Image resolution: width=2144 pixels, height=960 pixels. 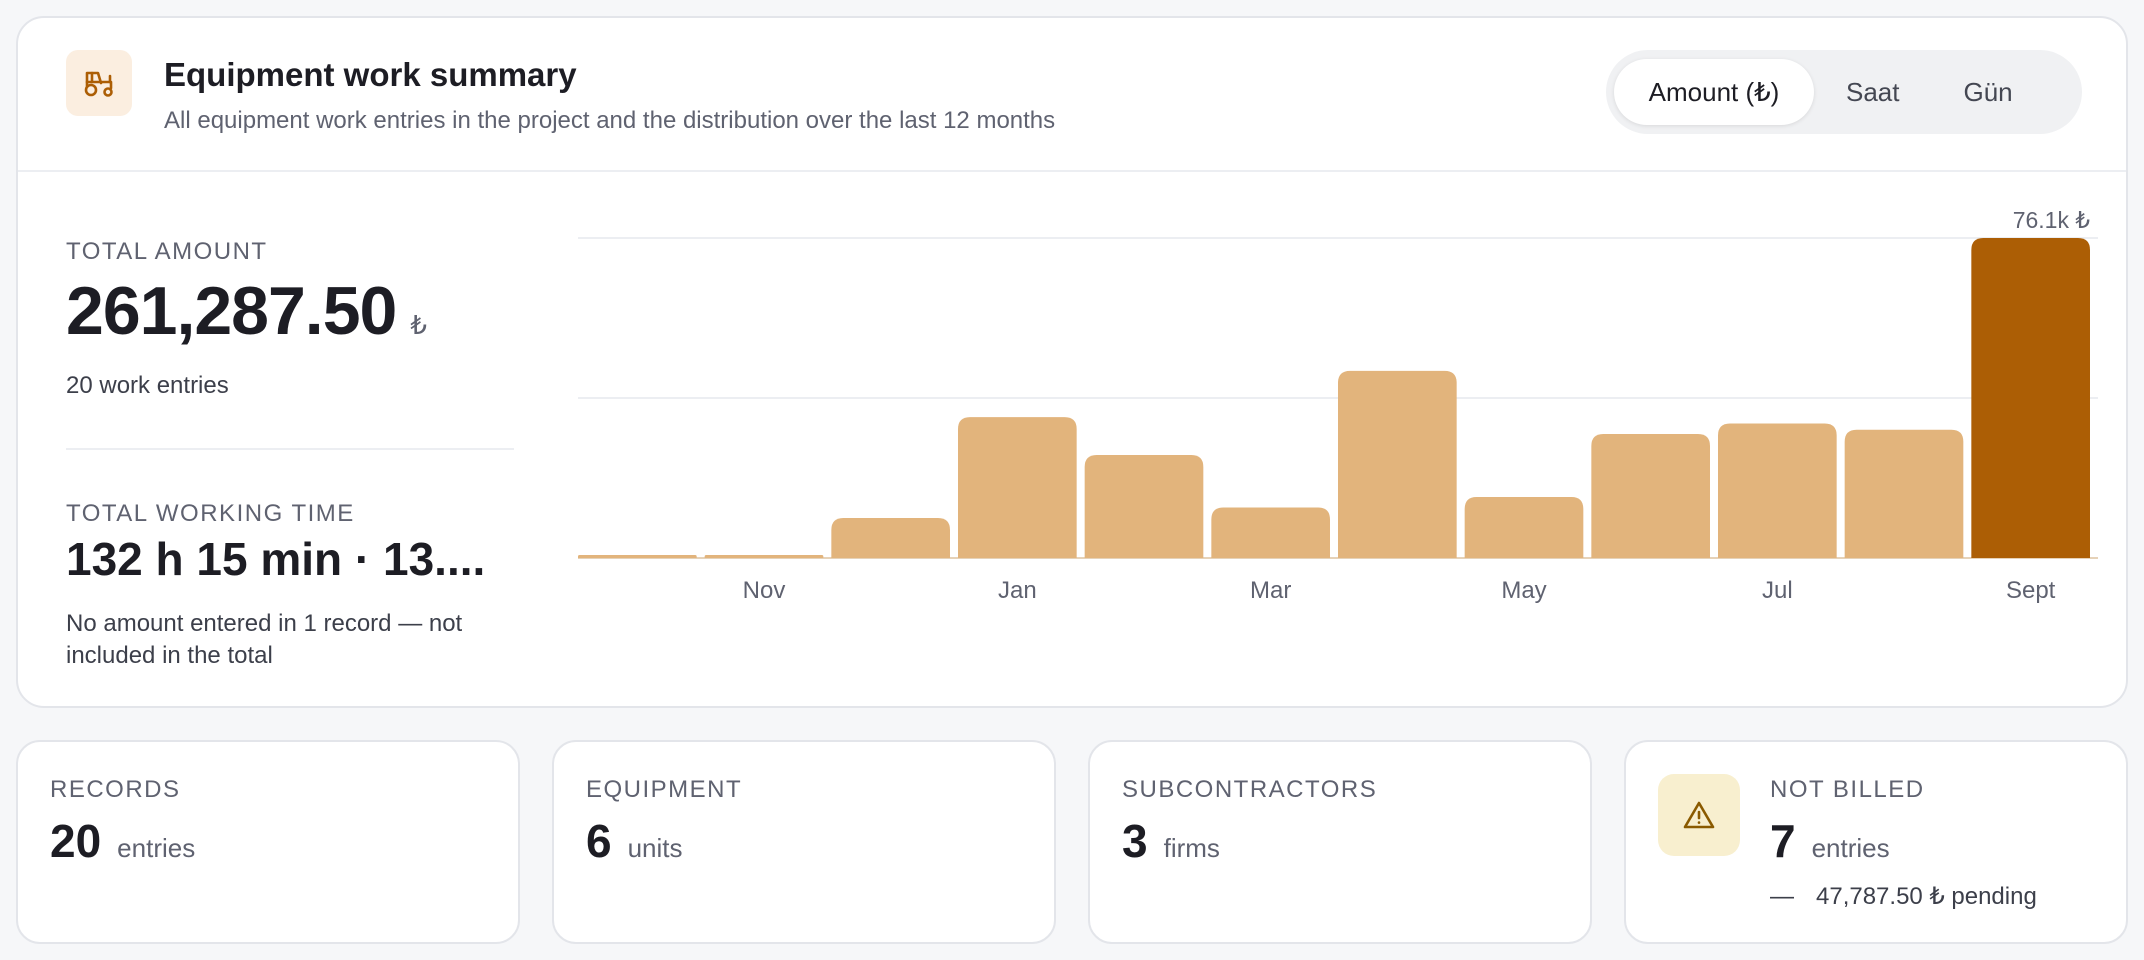 I want to click on equipment-card: EQUIPMENT 6 units, so click(x=804, y=842).